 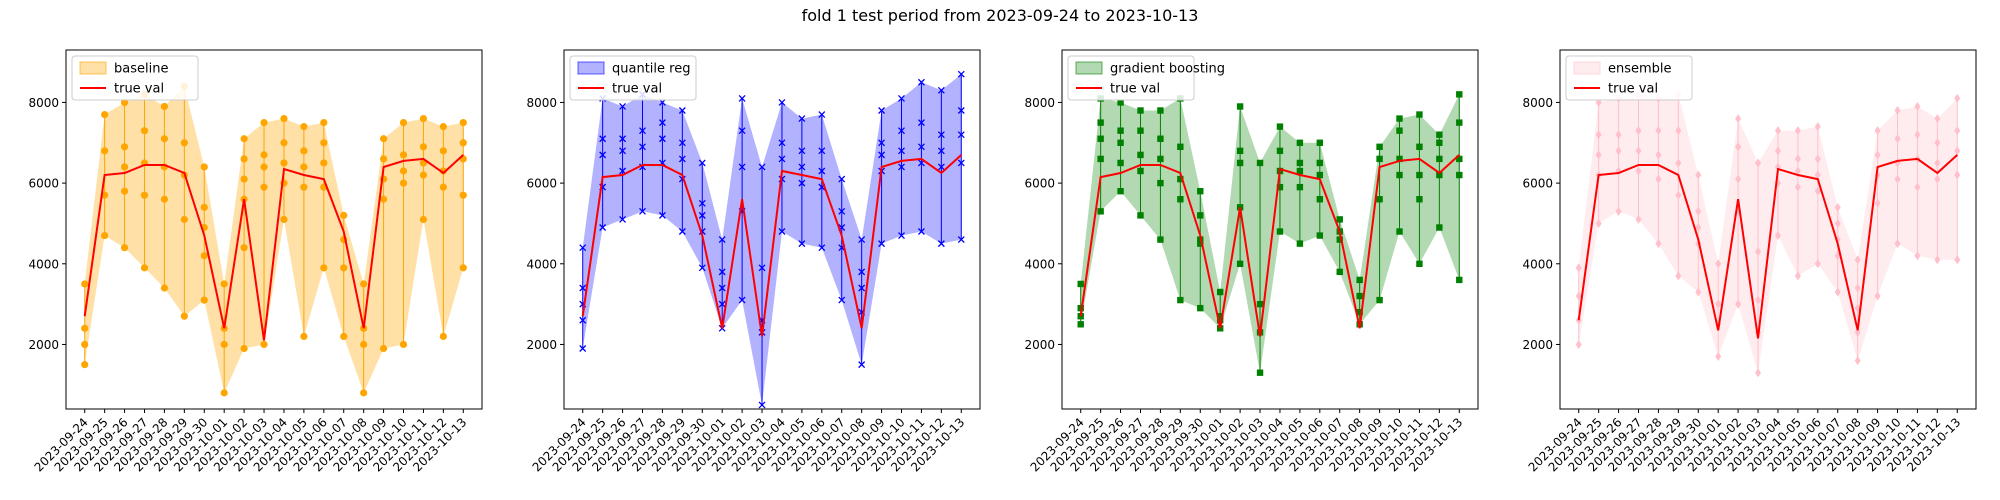 I want to click on legend-true-label: true val, so click(x=139, y=89).